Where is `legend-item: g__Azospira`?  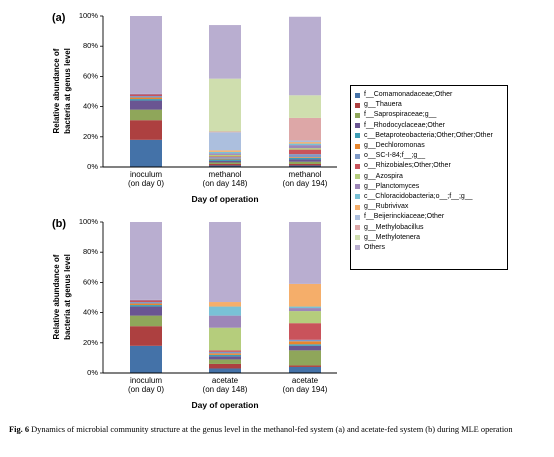 legend-item: g__Azospira is located at coordinates (431, 177).